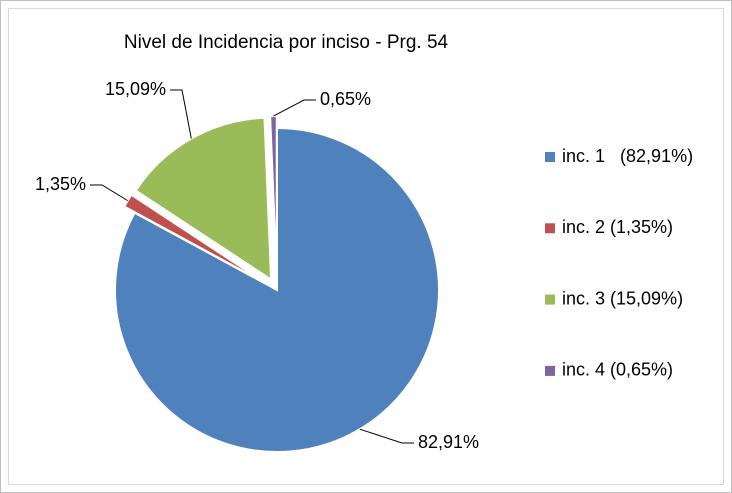 The width and height of the screenshot is (732, 493). I want to click on legend-label: inc. 3 (15,09%), so click(622, 298).